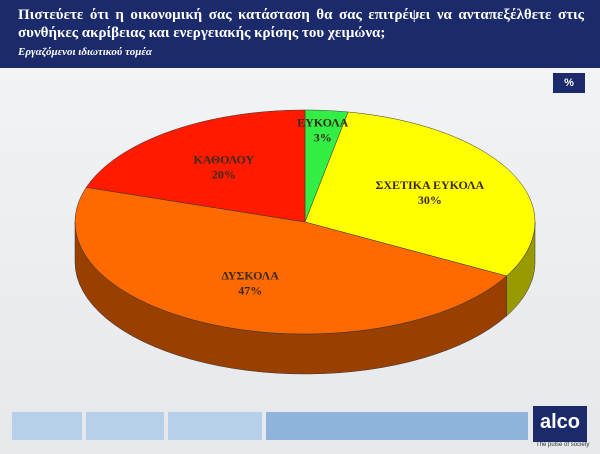 The image size is (600, 454). Describe the element at coordinates (250, 290) in the screenshot. I see `value-label: 47%` at that location.